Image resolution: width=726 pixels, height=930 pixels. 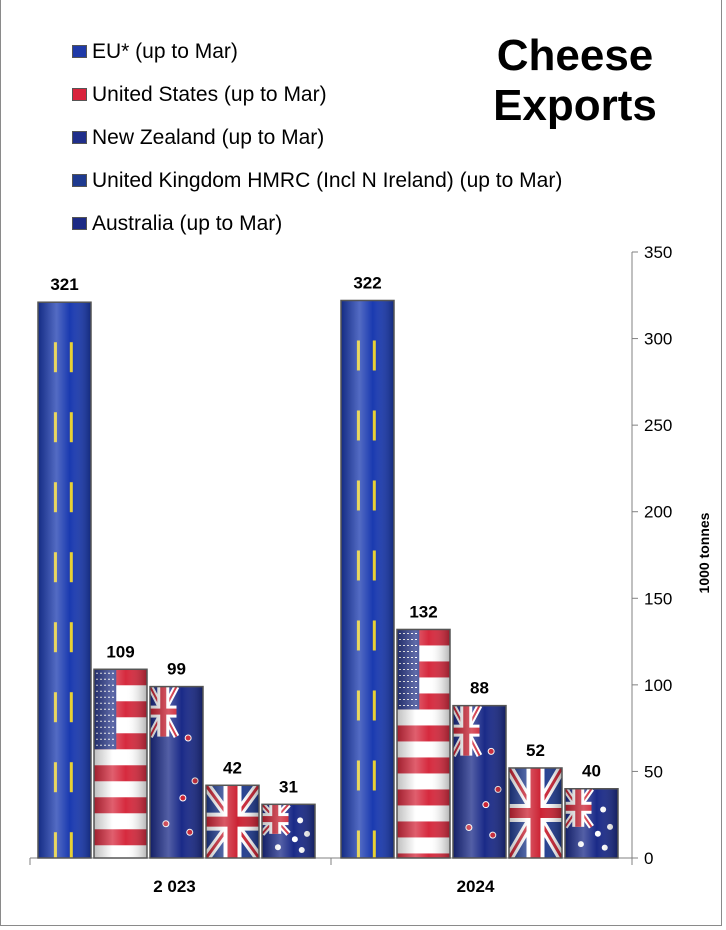 What do you see at coordinates (64, 284) in the screenshot?
I see `data-label: 321` at bounding box center [64, 284].